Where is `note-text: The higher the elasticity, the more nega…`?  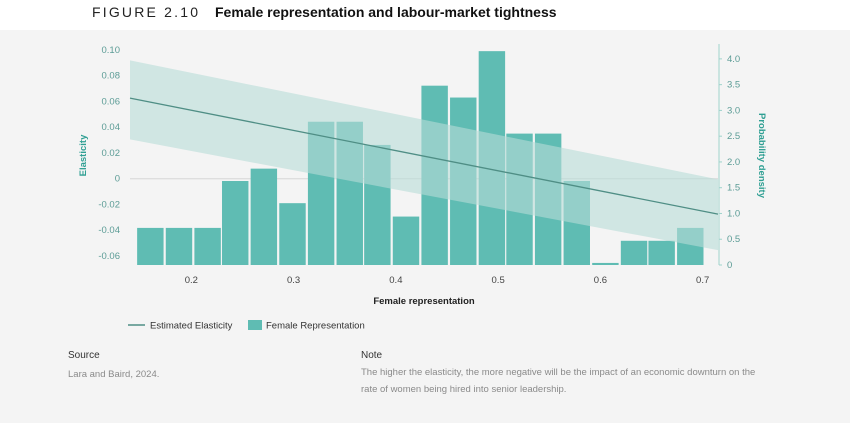
note-text: The higher the elasticity, the more nega… is located at coordinates (558, 381).